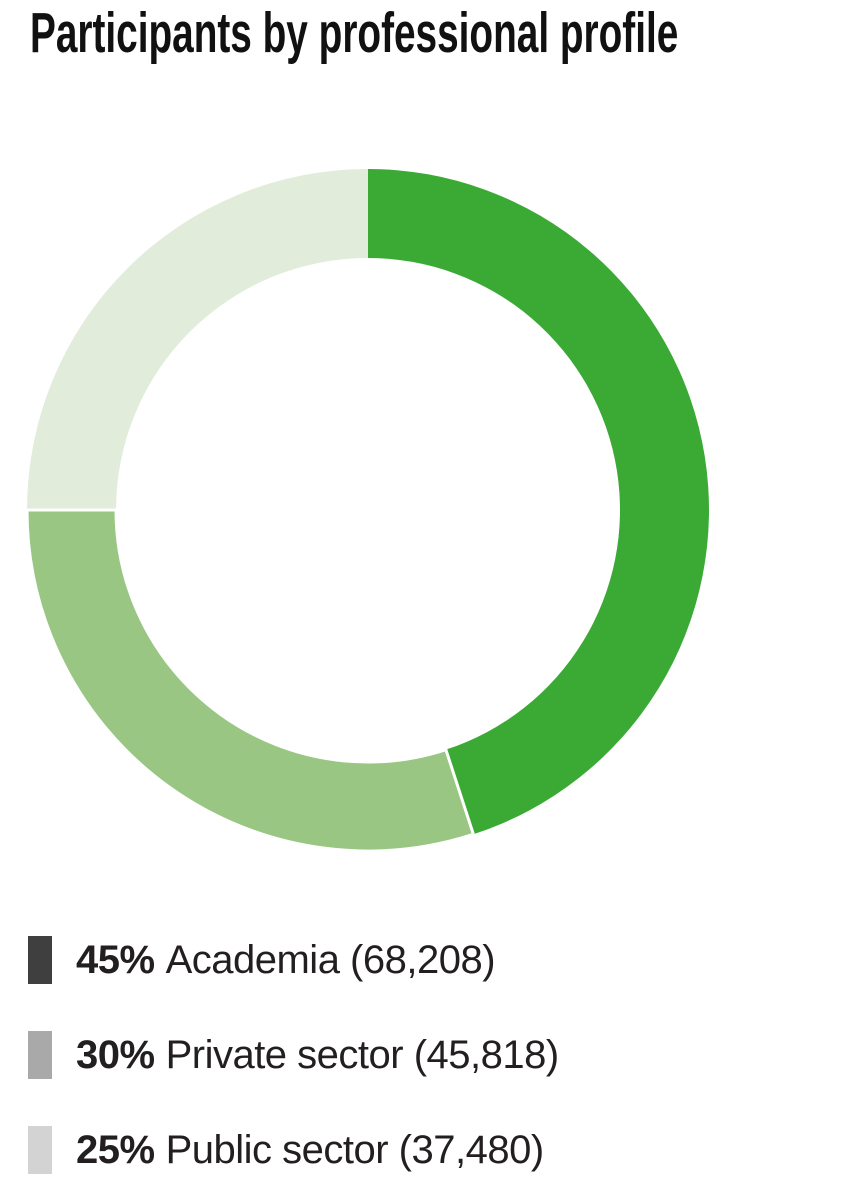  Describe the element at coordinates (355, 1149) in the screenshot. I see `legend-rest-public-sector: Public sector (37,480)` at that location.